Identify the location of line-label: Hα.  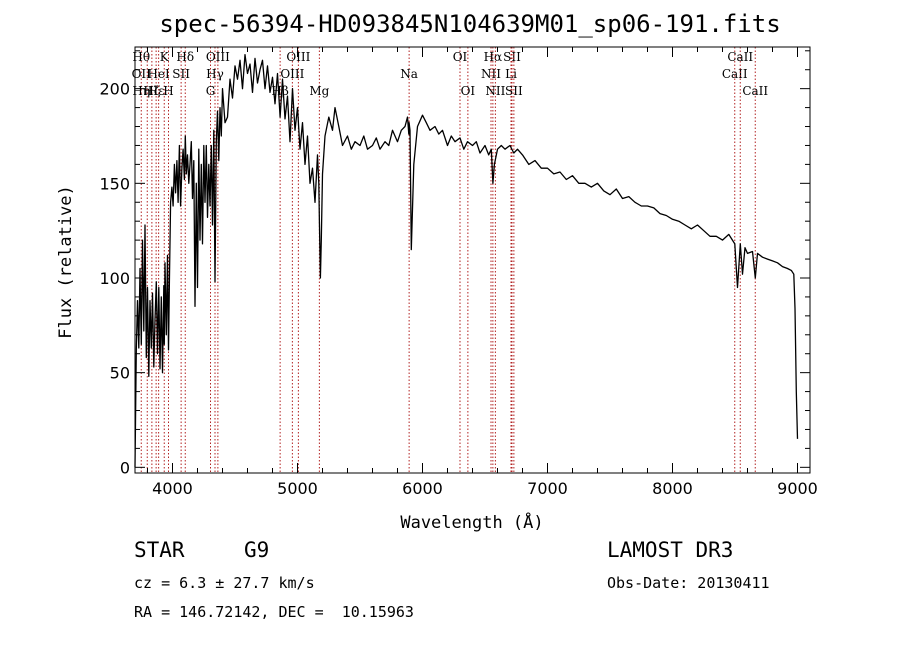
(493, 57).